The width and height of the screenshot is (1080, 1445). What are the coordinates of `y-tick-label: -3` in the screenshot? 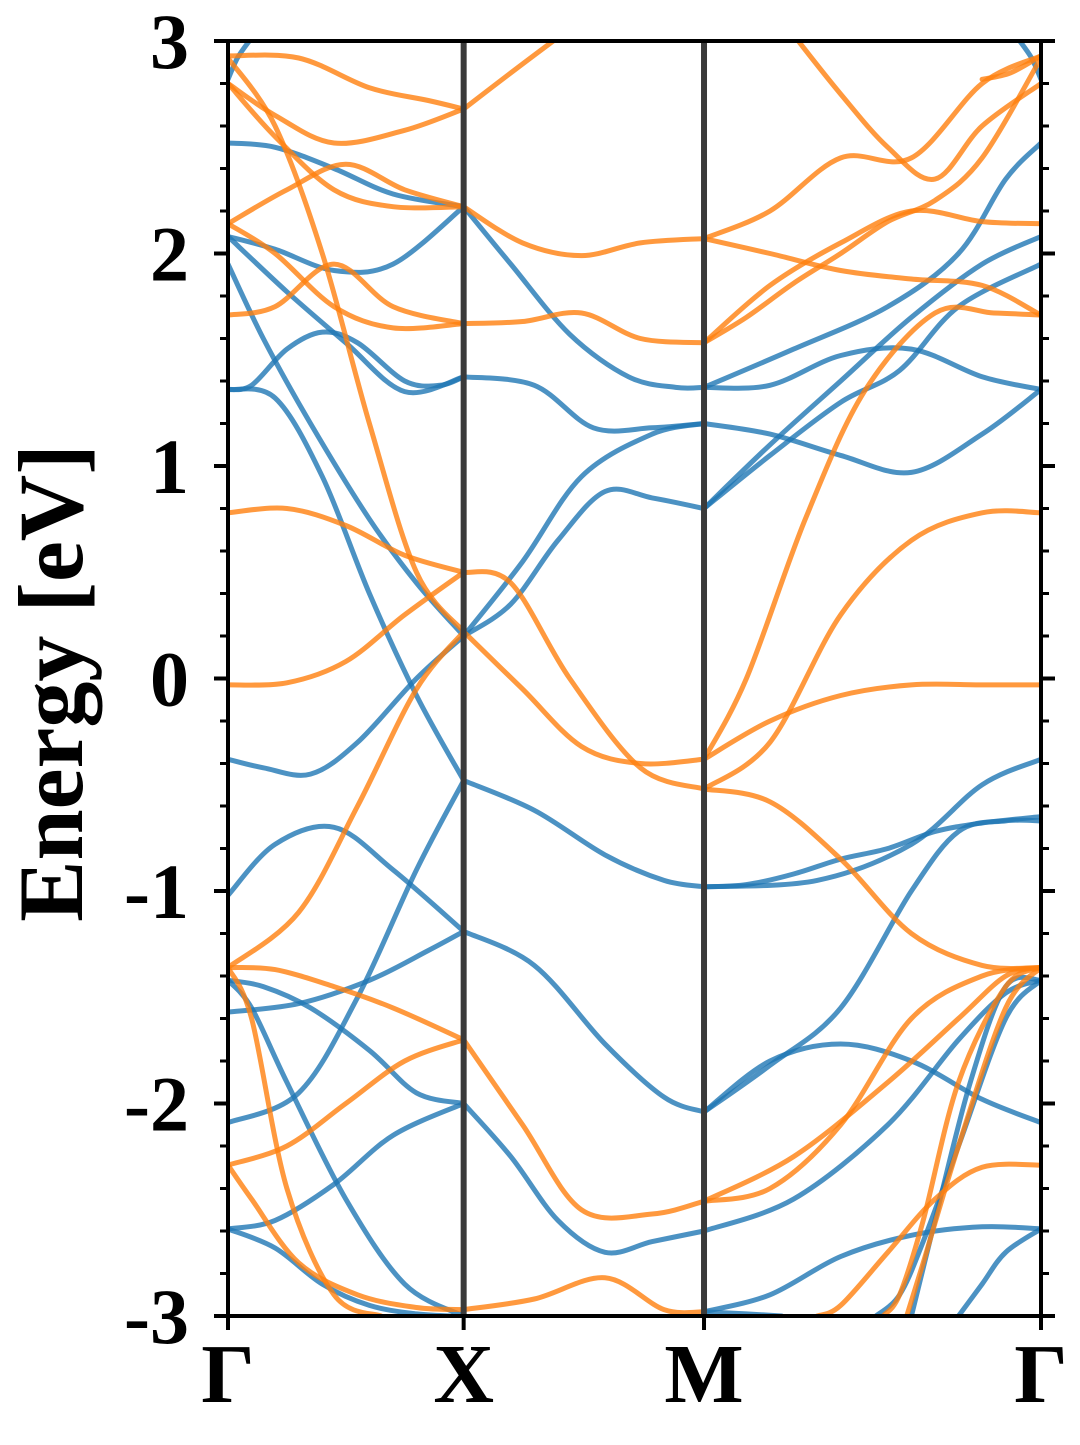 It's located at (156, 1316).